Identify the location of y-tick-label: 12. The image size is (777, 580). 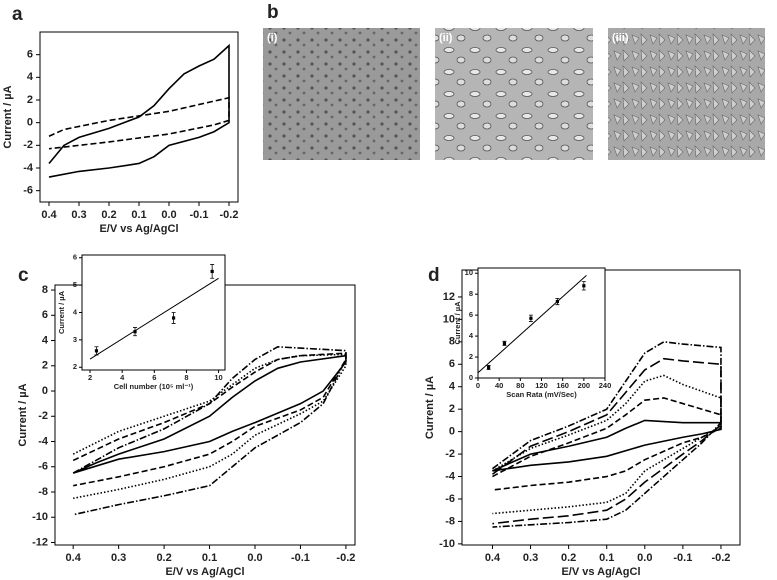
(449, 297).